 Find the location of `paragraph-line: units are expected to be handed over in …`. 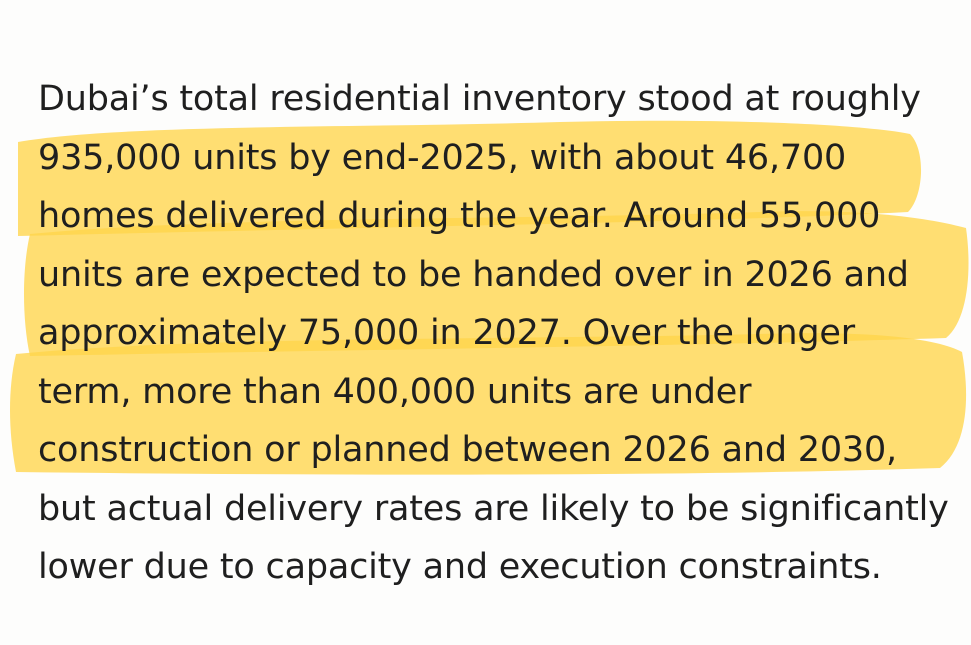

paragraph-line: units are expected to be handed over in … is located at coordinates (473, 274).